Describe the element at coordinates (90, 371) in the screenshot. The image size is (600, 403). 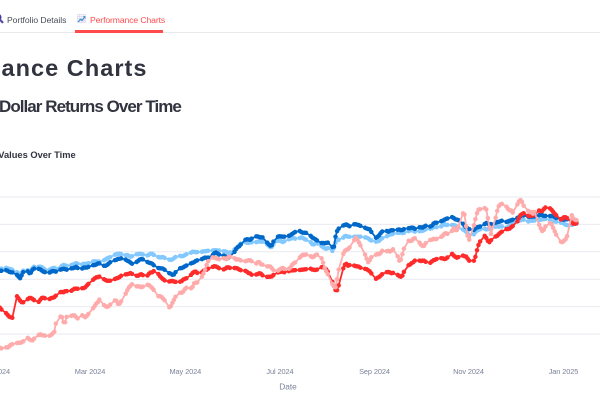
I see `svg-text: Mar 2024` at that location.